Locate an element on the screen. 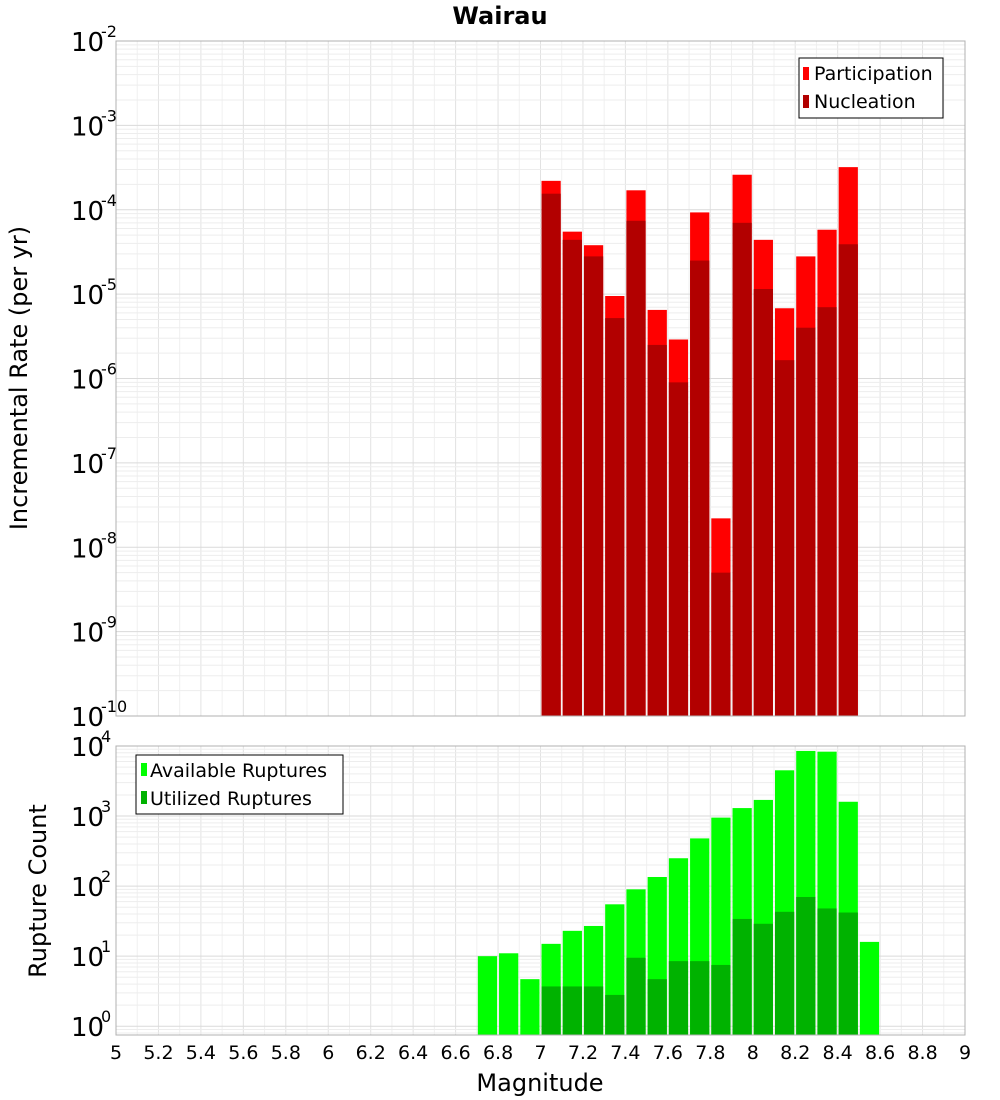  y-tick-exponent: -7 is located at coordinates (109, 453).